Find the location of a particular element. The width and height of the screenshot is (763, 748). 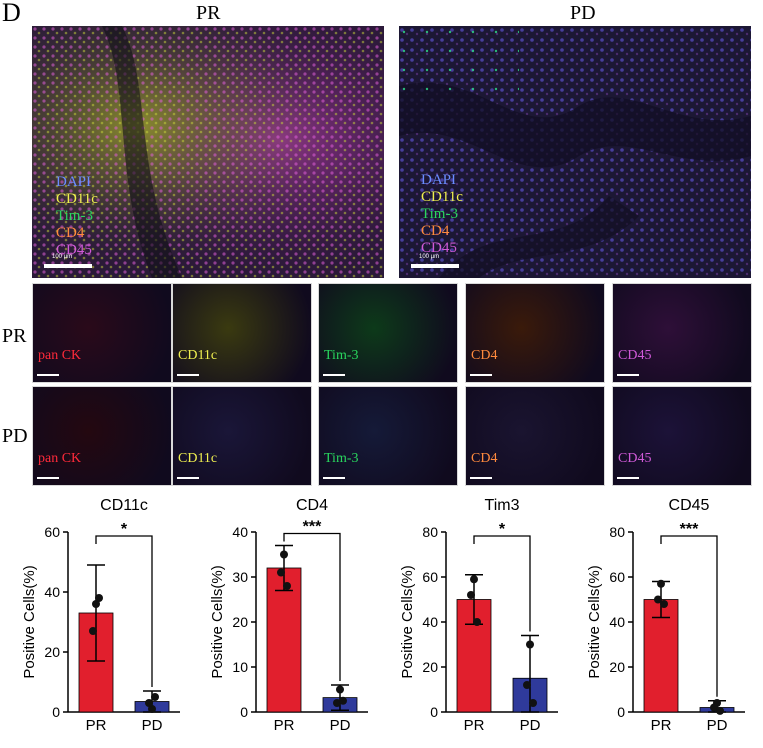

chart-title: Tim3 is located at coordinates (502, 505).